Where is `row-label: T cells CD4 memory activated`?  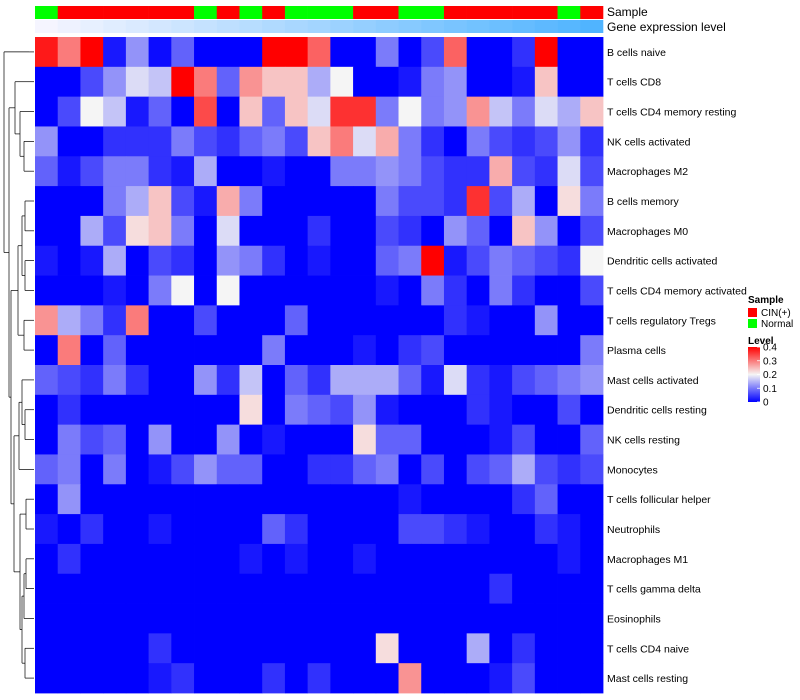 row-label: T cells CD4 memory activated is located at coordinates (677, 291).